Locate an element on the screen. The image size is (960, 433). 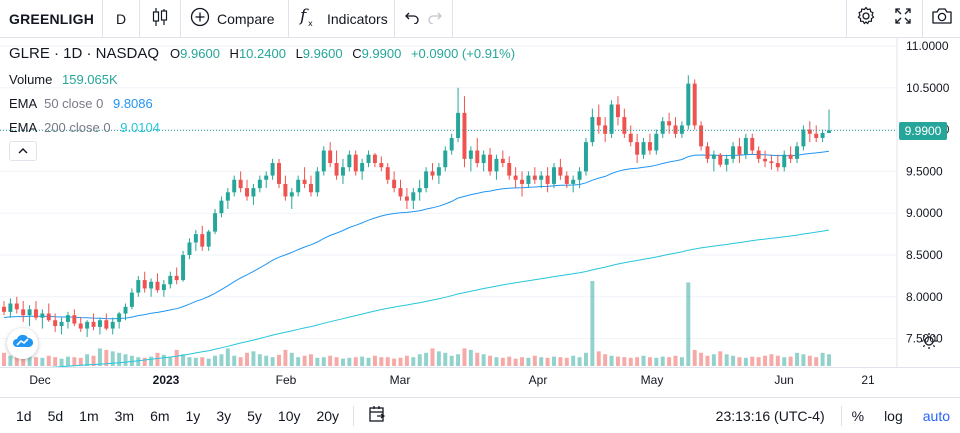
fullscreen-button is located at coordinates (903, 19).